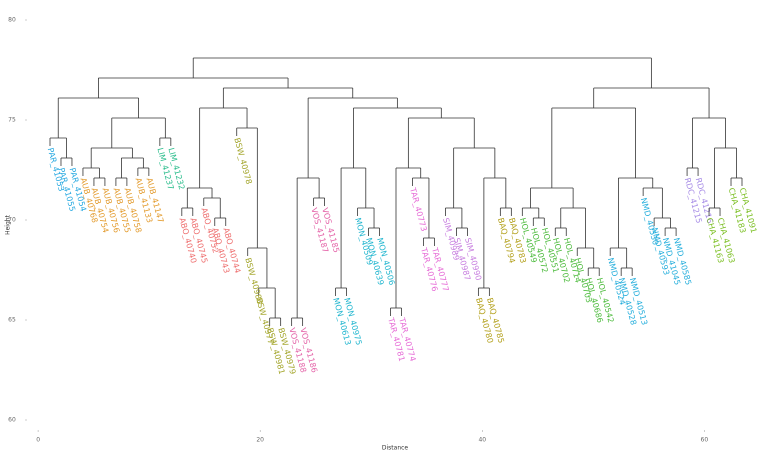 This screenshot has height=454, width=779. I want to click on leaf-label: BSW_40980, so click(253, 281).